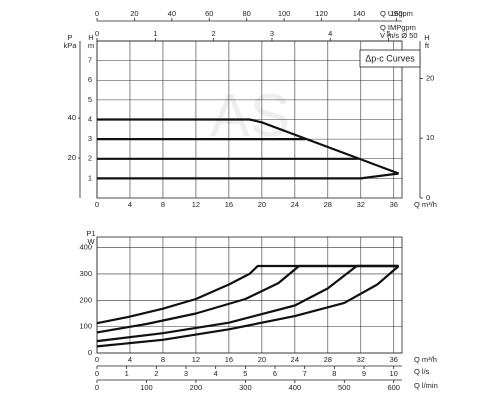 The height and width of the screenshot is (400, 500). Describe the element at coordinates (295, 387) in the screenshot. I see `bottom-tick-label: 400` at that location.